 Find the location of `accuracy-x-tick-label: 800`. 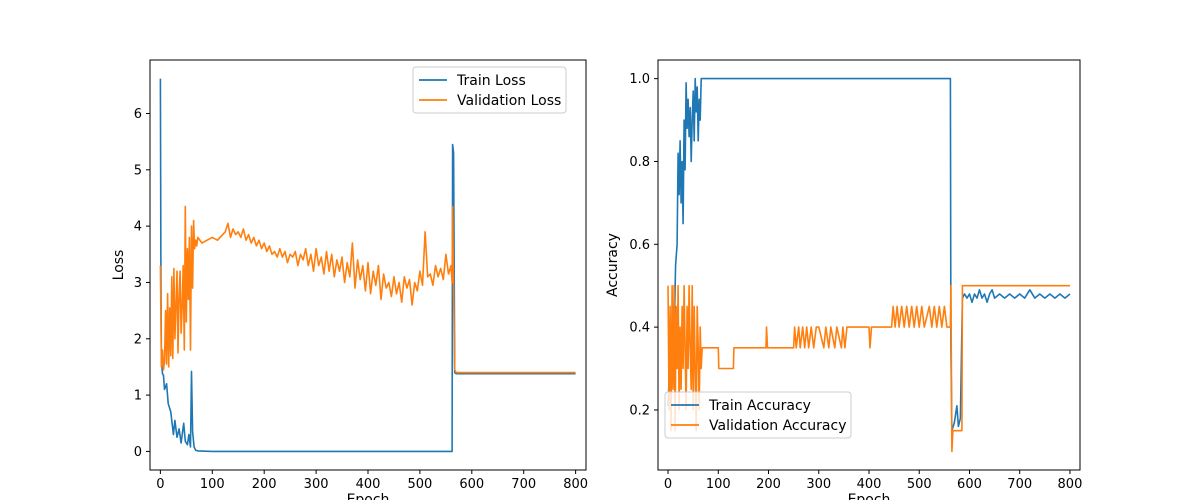

accuracy-x-tick-label: 800 is located at coordinates (1070, 484).